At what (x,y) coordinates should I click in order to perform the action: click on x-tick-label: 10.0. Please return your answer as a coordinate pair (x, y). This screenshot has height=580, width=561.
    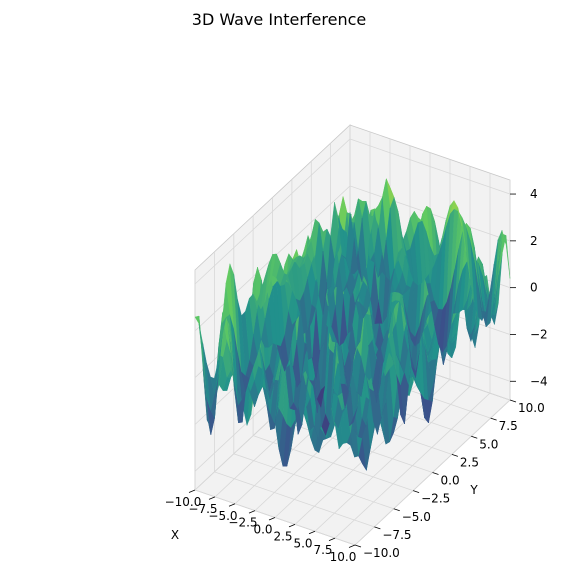
    Looking at the image, I should click on (343, 557).